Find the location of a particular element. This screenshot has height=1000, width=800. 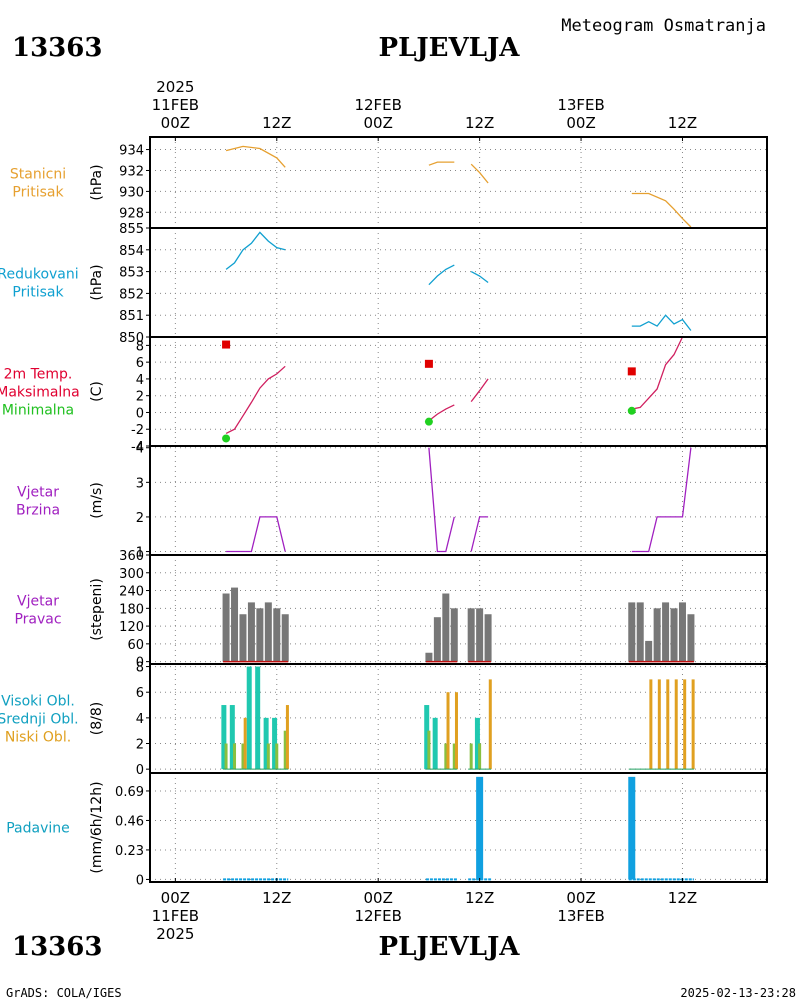

year-label-top: 2025 is located at coordinates (175, 87).